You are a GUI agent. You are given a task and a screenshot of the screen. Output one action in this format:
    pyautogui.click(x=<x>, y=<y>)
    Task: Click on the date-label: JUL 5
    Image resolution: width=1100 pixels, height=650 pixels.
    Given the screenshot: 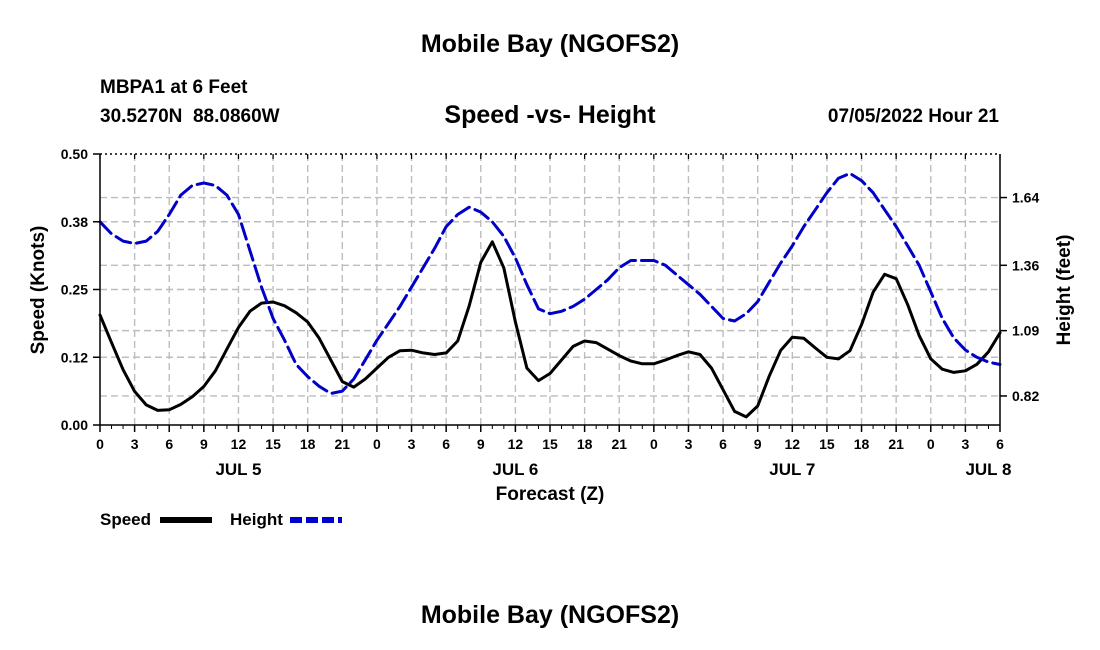 What is the action you would take?
    pyautogui.click(x=238, y=469)
    